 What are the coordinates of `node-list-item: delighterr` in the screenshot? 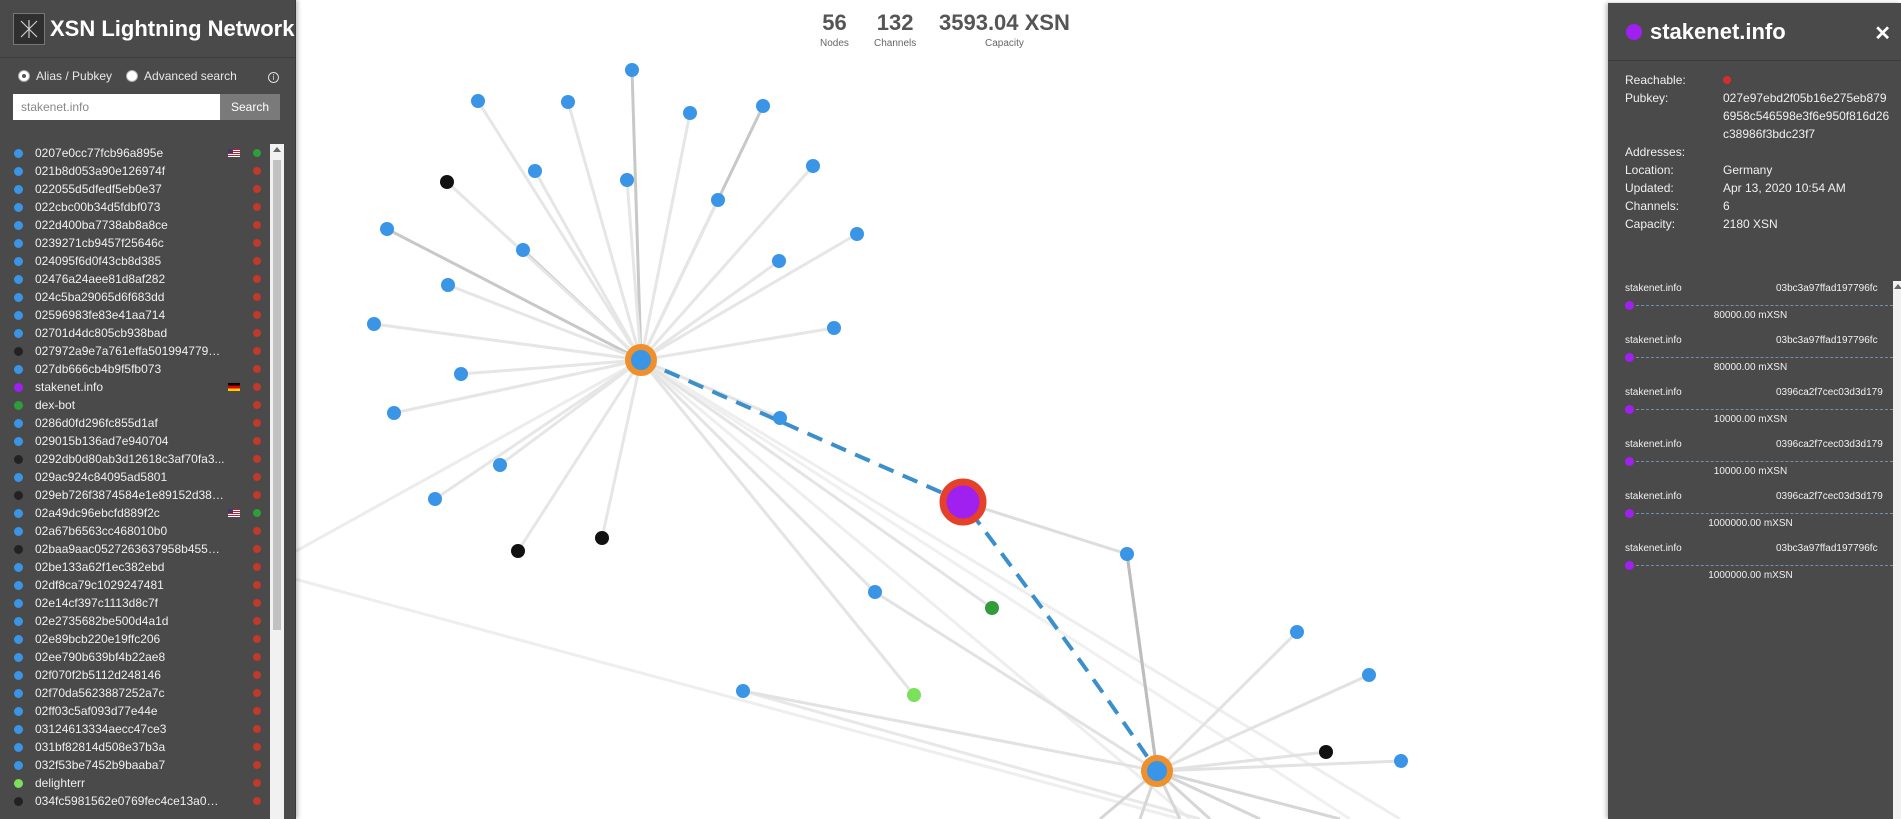 It's located at (142, 783).